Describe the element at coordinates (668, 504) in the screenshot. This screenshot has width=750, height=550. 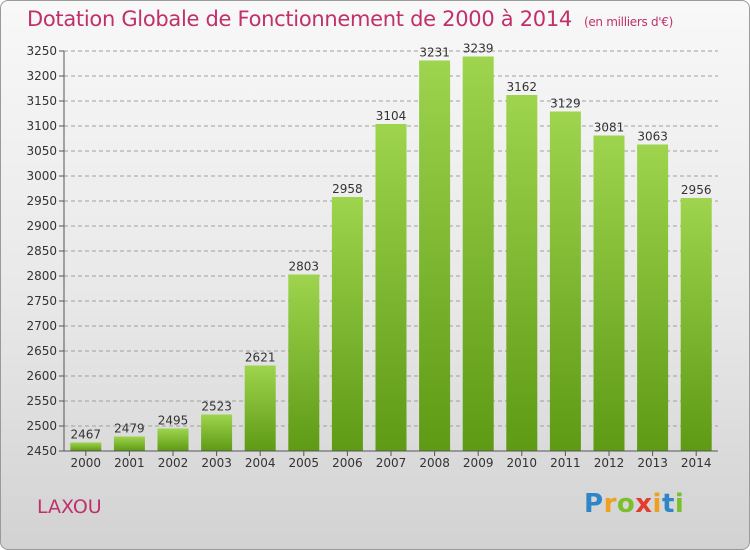
I see `logo-letter: t` at that location.